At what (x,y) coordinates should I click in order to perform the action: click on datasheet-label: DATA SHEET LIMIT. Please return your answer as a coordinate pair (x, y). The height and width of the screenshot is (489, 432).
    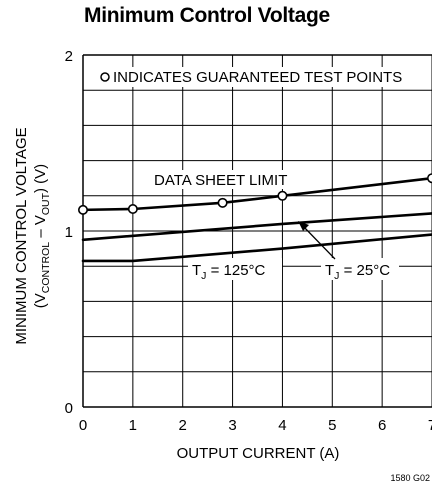
    Looking at the image, I should click on (220, 180).